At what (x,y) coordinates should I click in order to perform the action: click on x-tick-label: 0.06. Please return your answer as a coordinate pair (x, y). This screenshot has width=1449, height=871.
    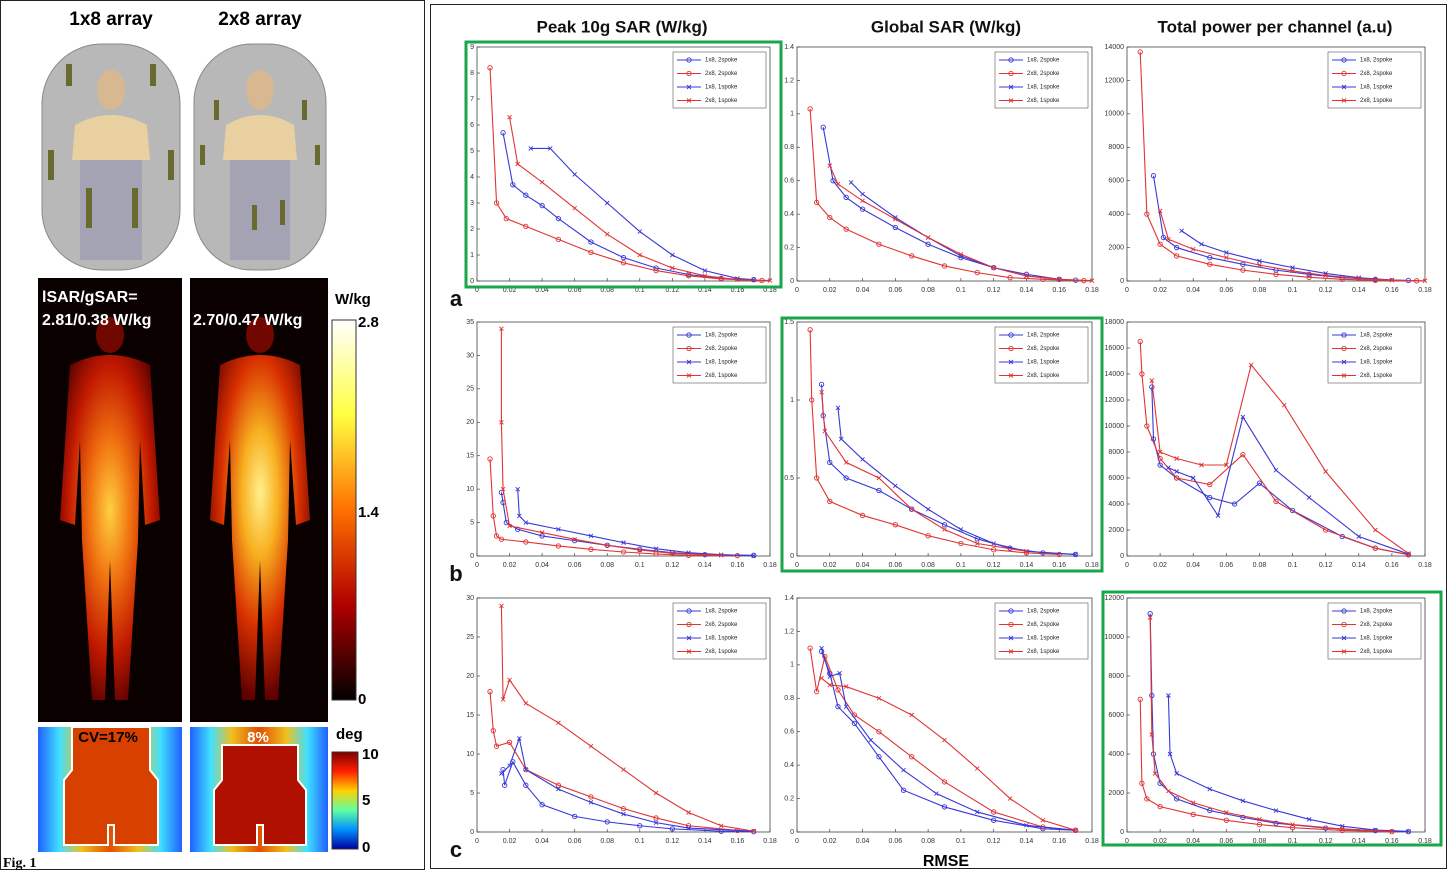
    Looking at the image, I should click on (896, 565).